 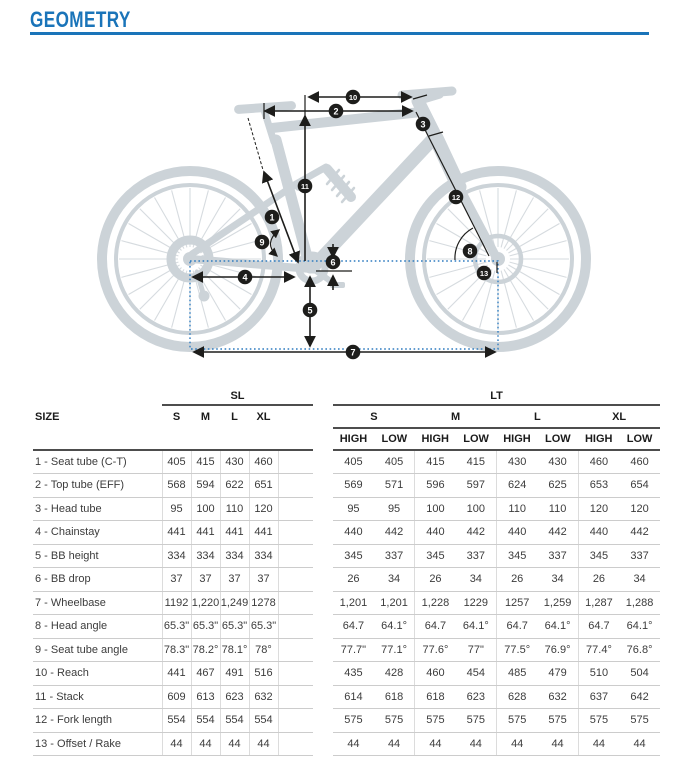 What do you see at coordinates (517, 462) in the screenshot?
I see `lt-value-cell: 430` at bounding box center [517, 462].